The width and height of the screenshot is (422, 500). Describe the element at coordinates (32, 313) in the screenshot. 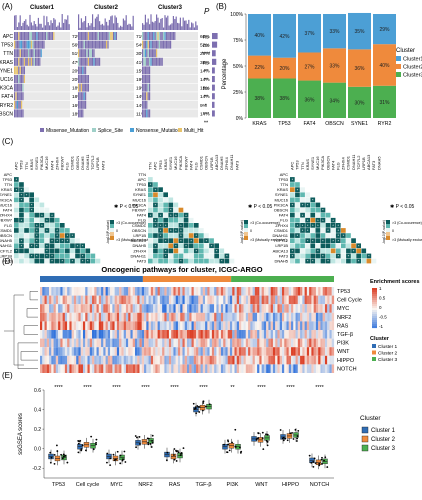

I see `dendrogram-branch` at that location.